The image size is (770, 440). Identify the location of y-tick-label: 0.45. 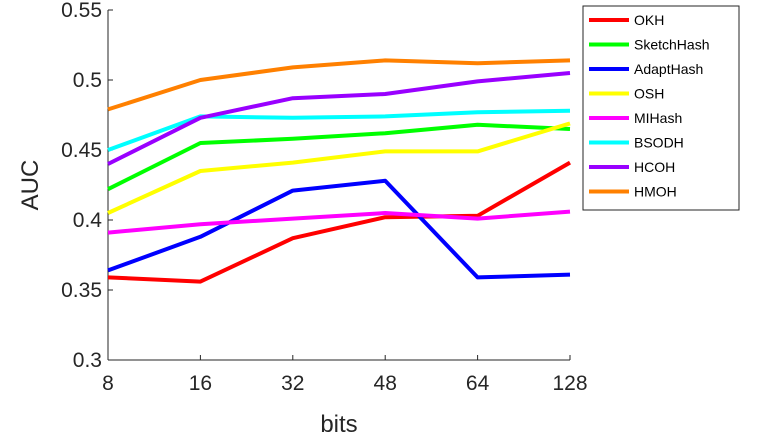
(81, 150).